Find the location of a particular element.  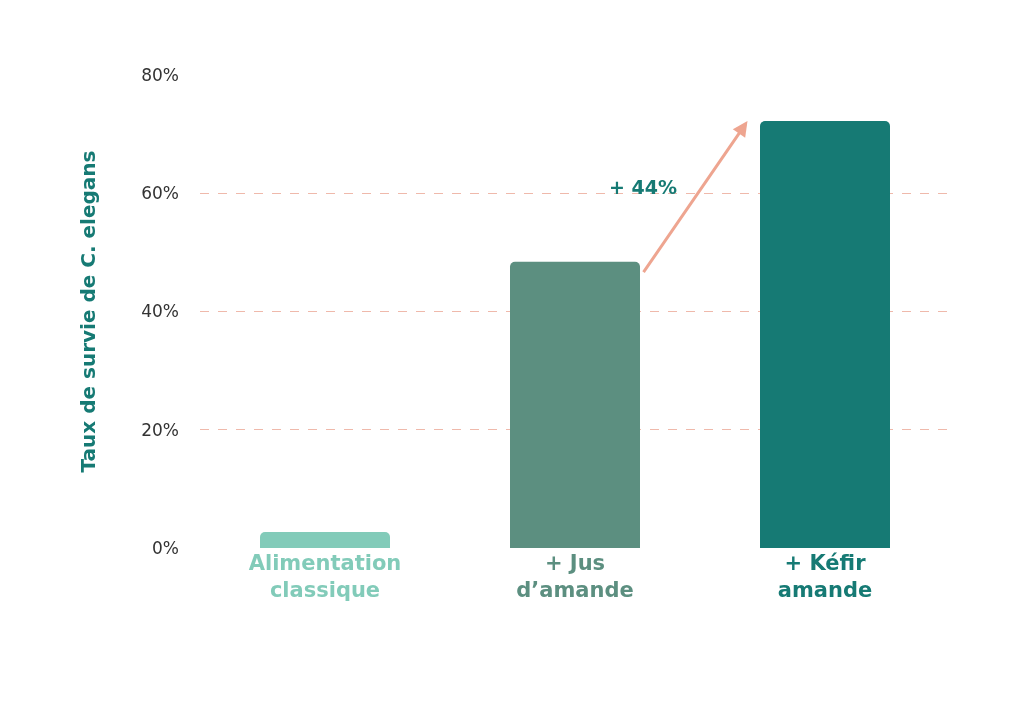

y-tick-label: 20% is located at coordinates (160, 429).